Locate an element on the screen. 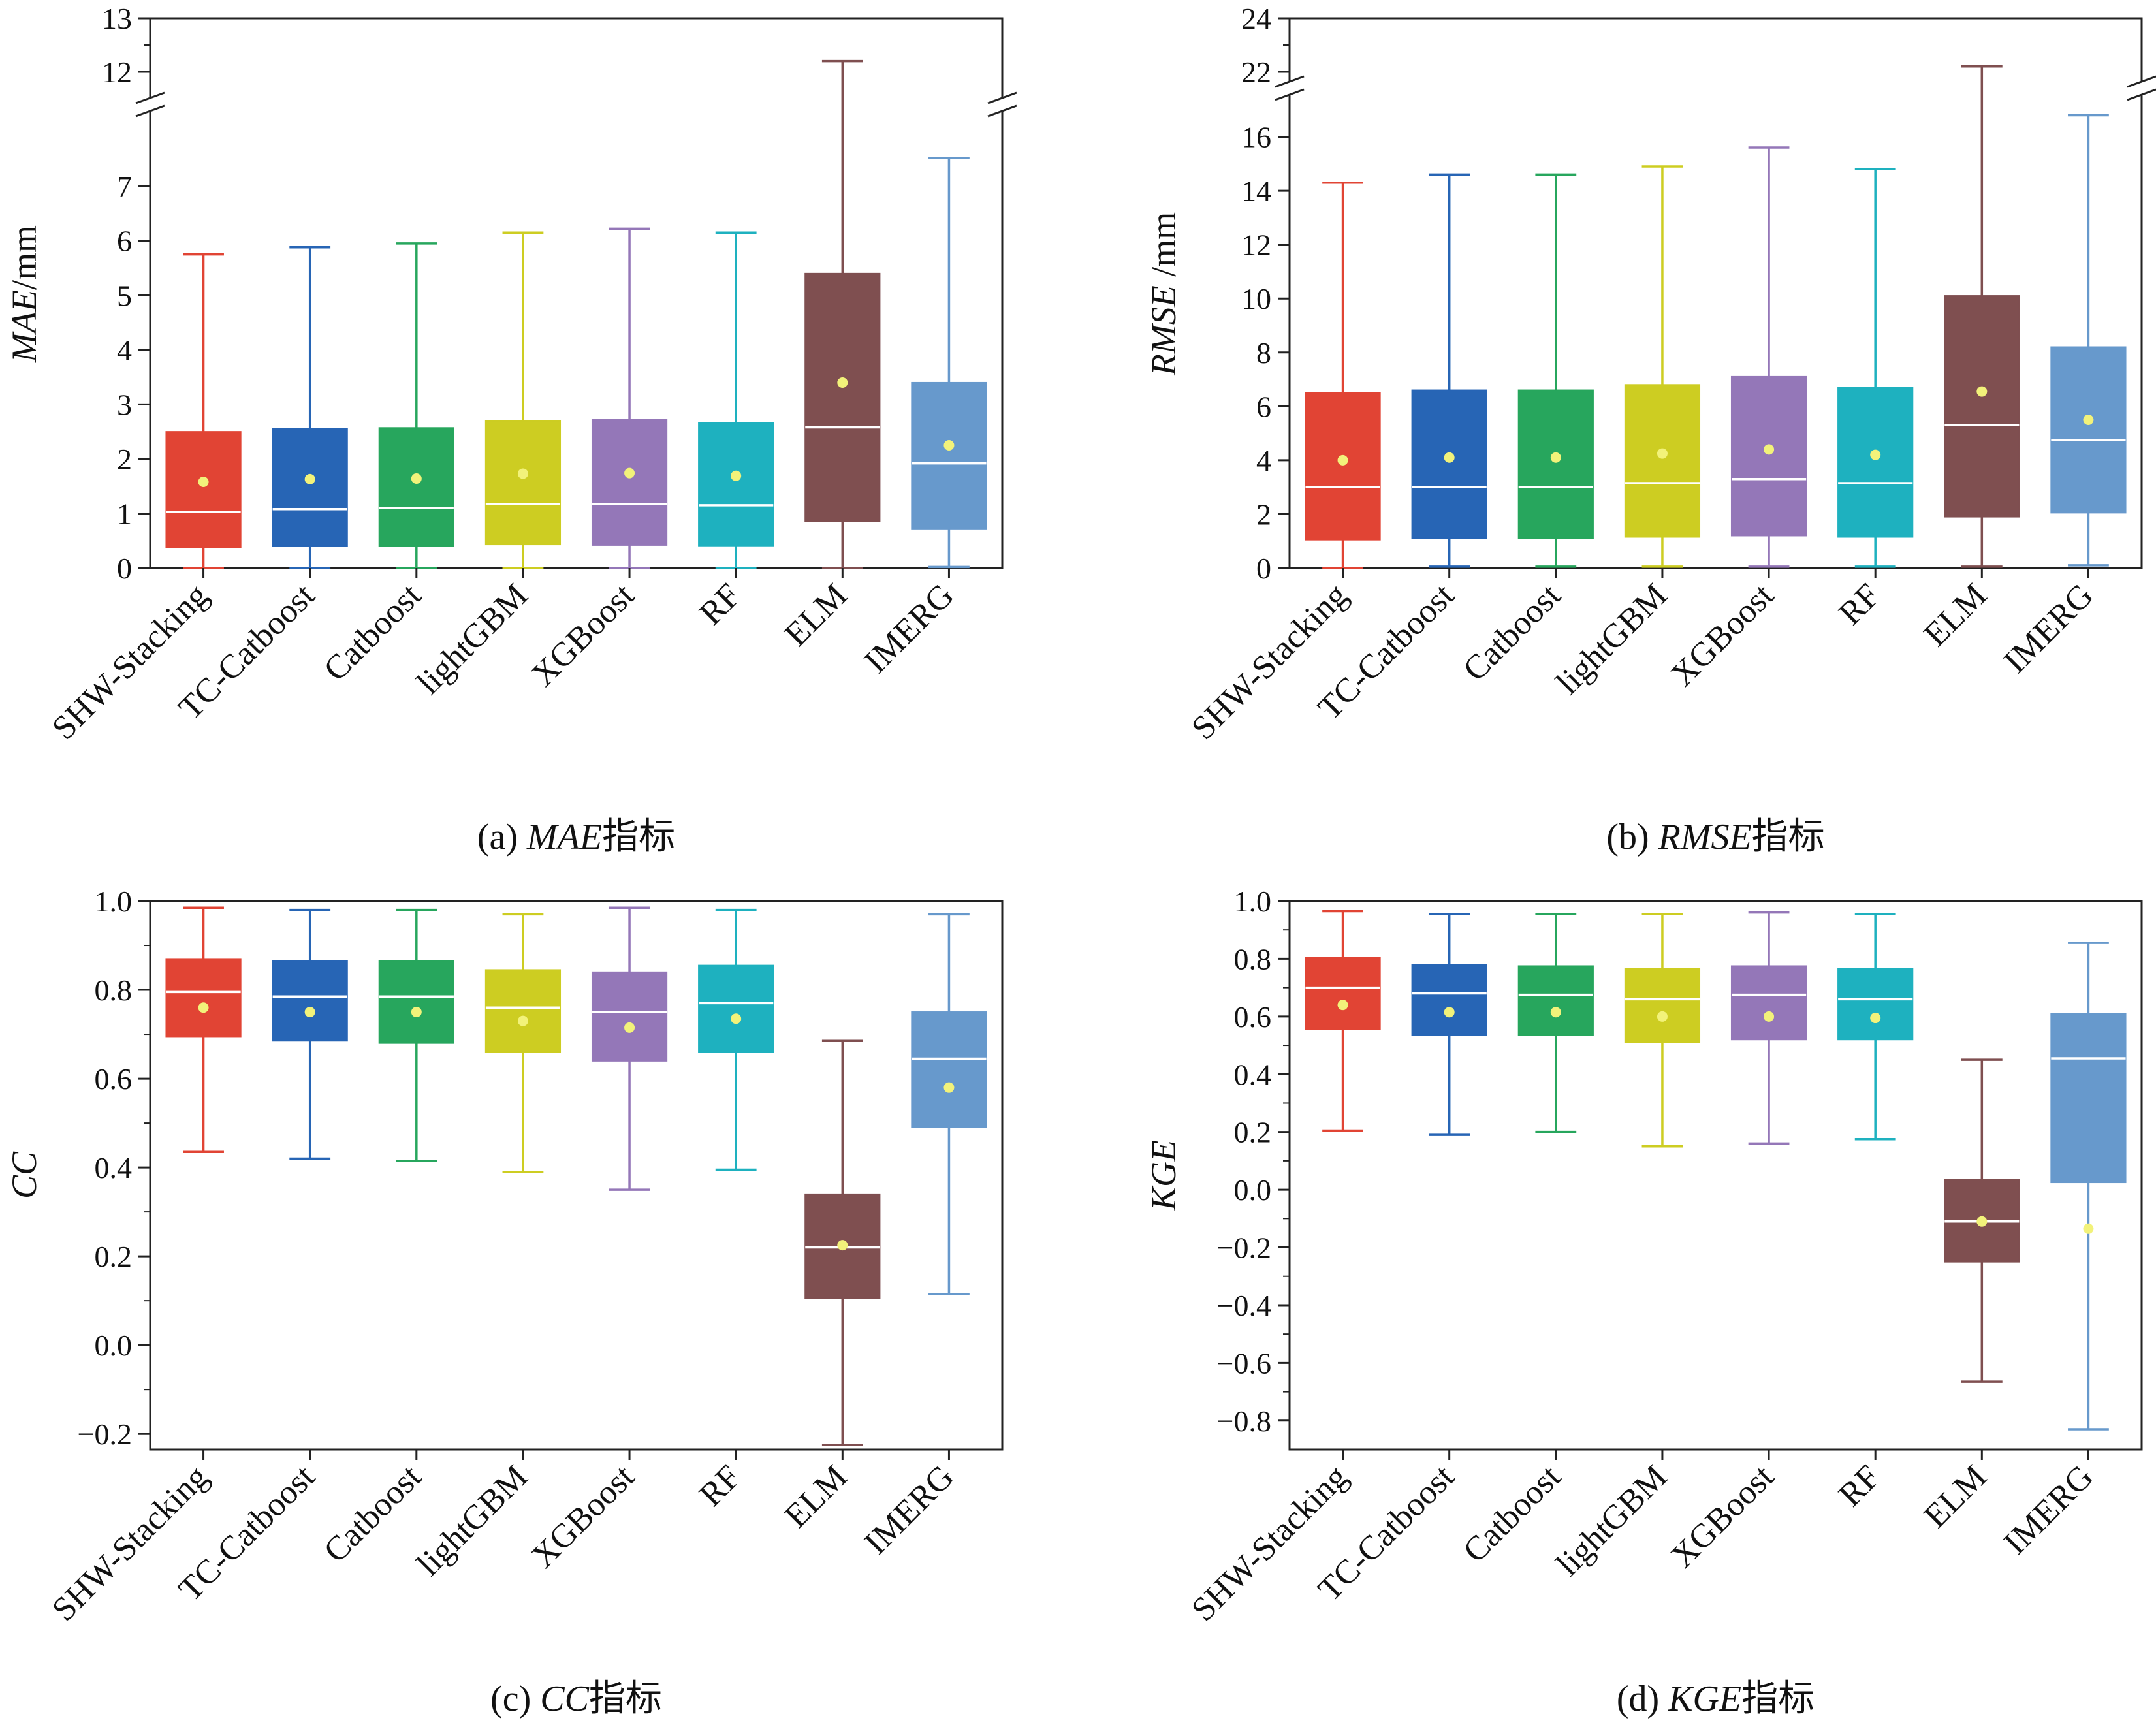 Image resolution: width=2156 pixels, height=1727 pixels. y-tick-label: 0.2 is located at coordinates (114, 1256).